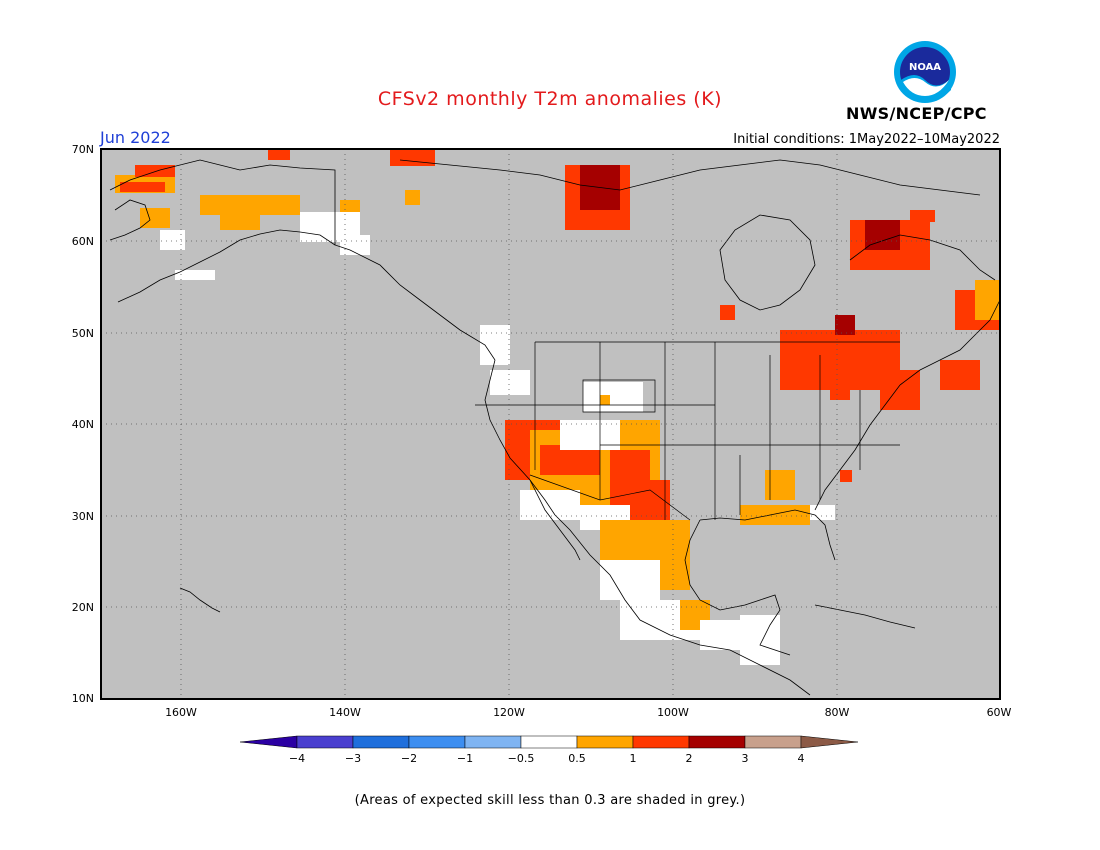 The height and width of the screenshot is (850, 1100). Describe the element at coordinates (521, 758) in the screenshot. I see `colorbar-tick: −0.5` at that location.